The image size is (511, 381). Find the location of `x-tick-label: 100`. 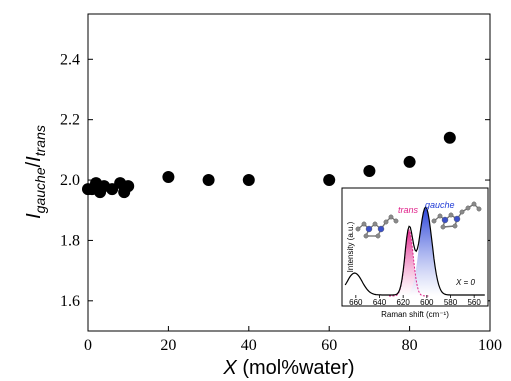

x-tick-label: 100 is located at coordinates (490, 345).